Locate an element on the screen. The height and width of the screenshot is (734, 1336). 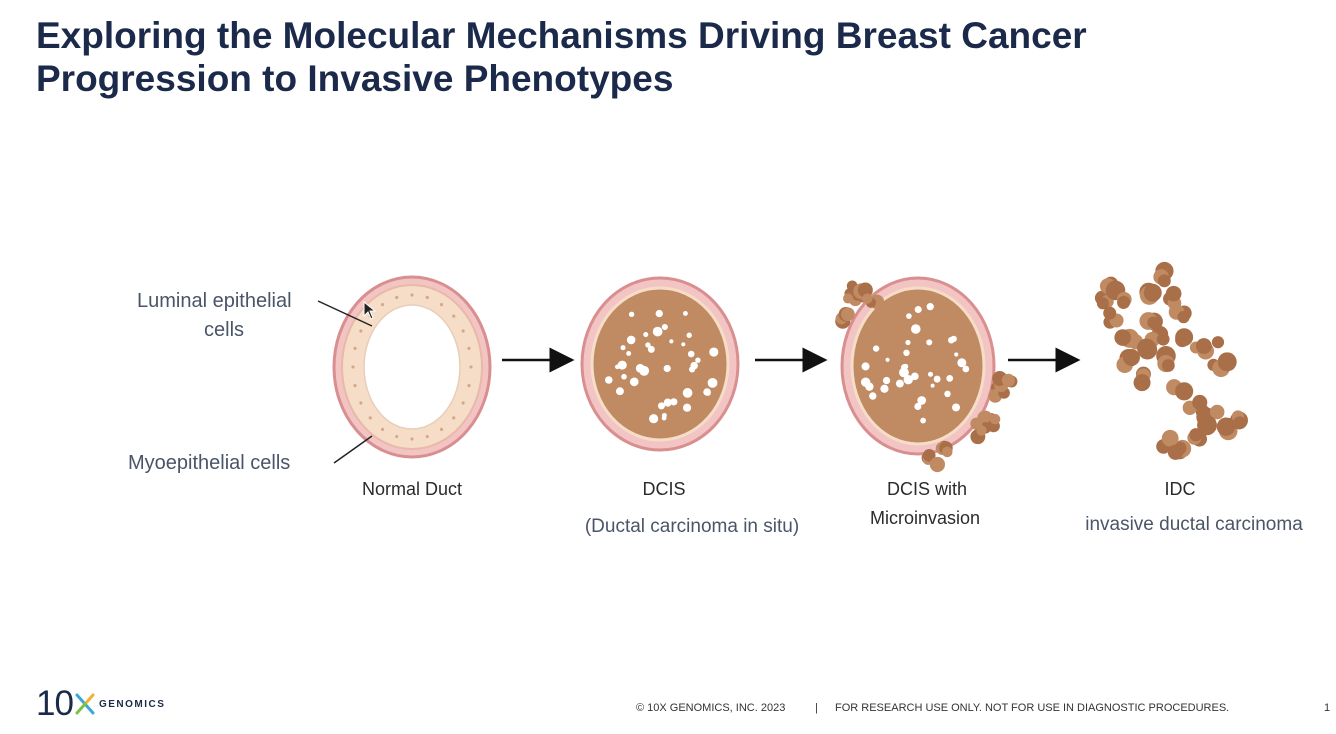
logo-number: 10 is located at coordinates (54, 704).